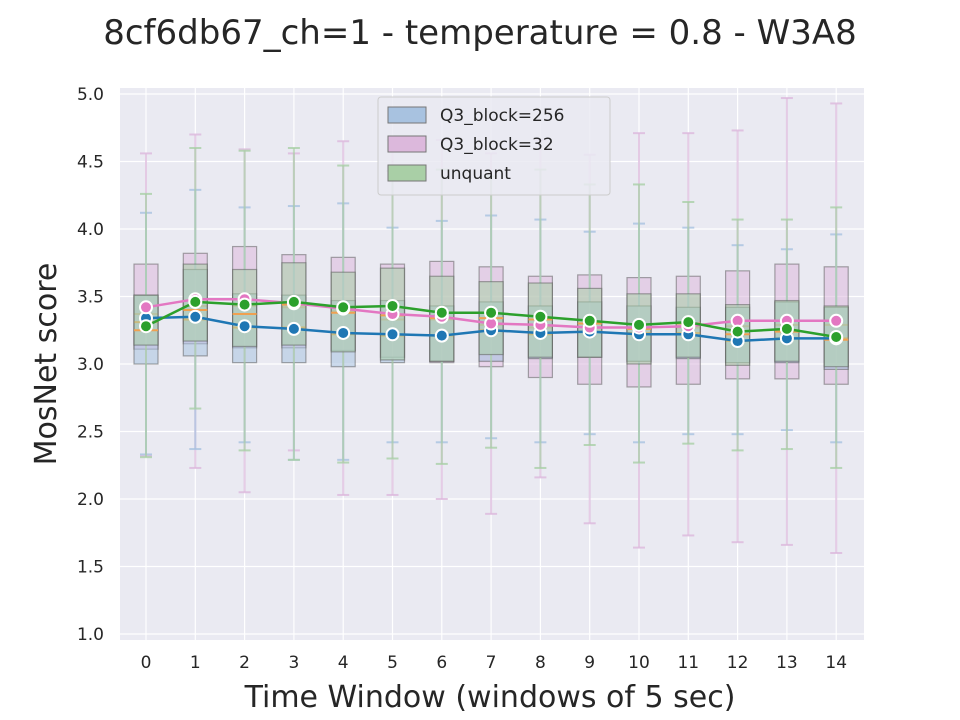 The width and height of the screenshot is (960, 720). What do you see at coordinates (787, 663) in the screenshot?
I see `x-tick-label: 13` at bounding box center [787, 663].